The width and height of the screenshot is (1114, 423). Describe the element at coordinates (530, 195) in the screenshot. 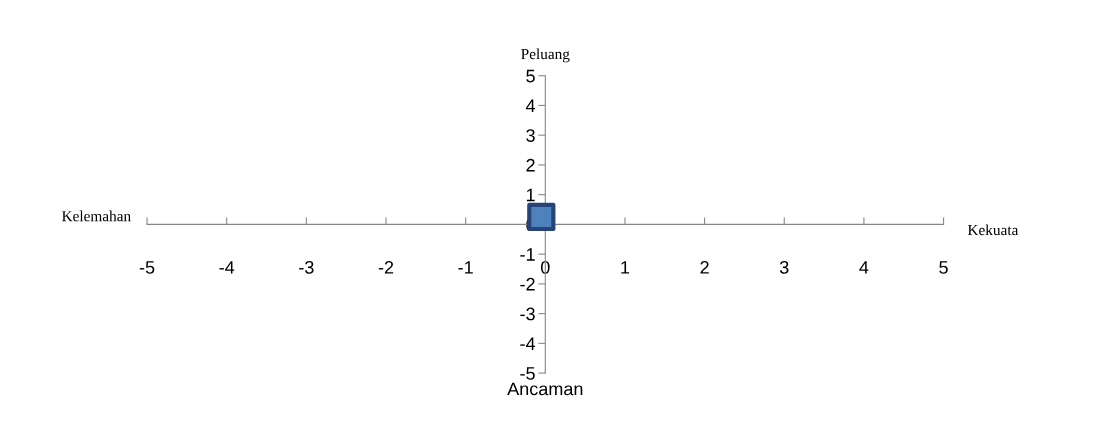

I see `y-tick-label: 1` at that location.